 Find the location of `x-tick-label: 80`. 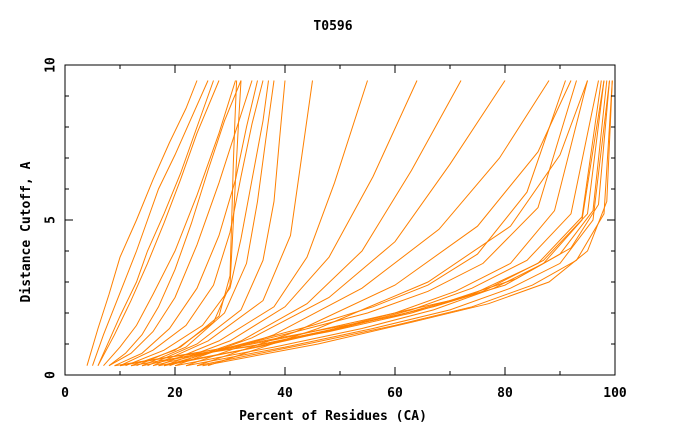

x-tick-label: 80 is located at coordinates (505, 393).